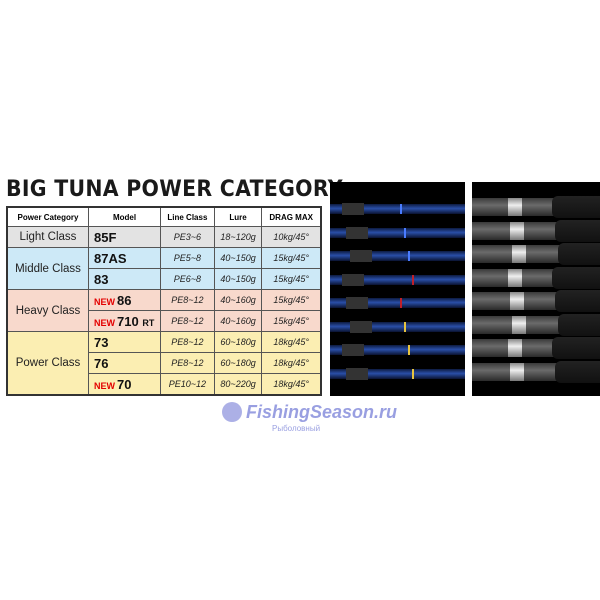 The height and width of the screenshot is (600, 600). I want to click on power-category-cell: Heavy Class, so click(47, 310).